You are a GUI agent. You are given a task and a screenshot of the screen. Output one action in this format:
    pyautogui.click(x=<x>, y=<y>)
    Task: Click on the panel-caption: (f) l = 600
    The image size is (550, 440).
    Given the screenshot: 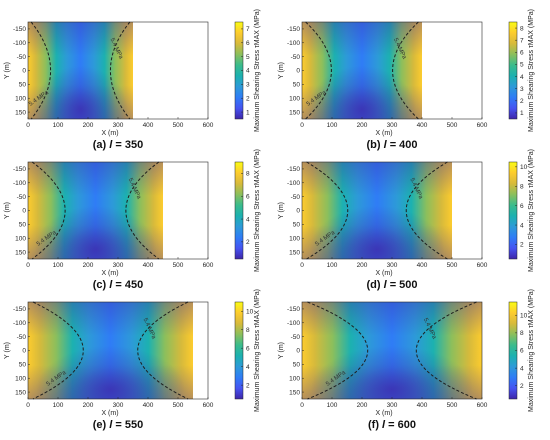 What is the action you would take?
    pyautogui.click(x=392, y=425)
    